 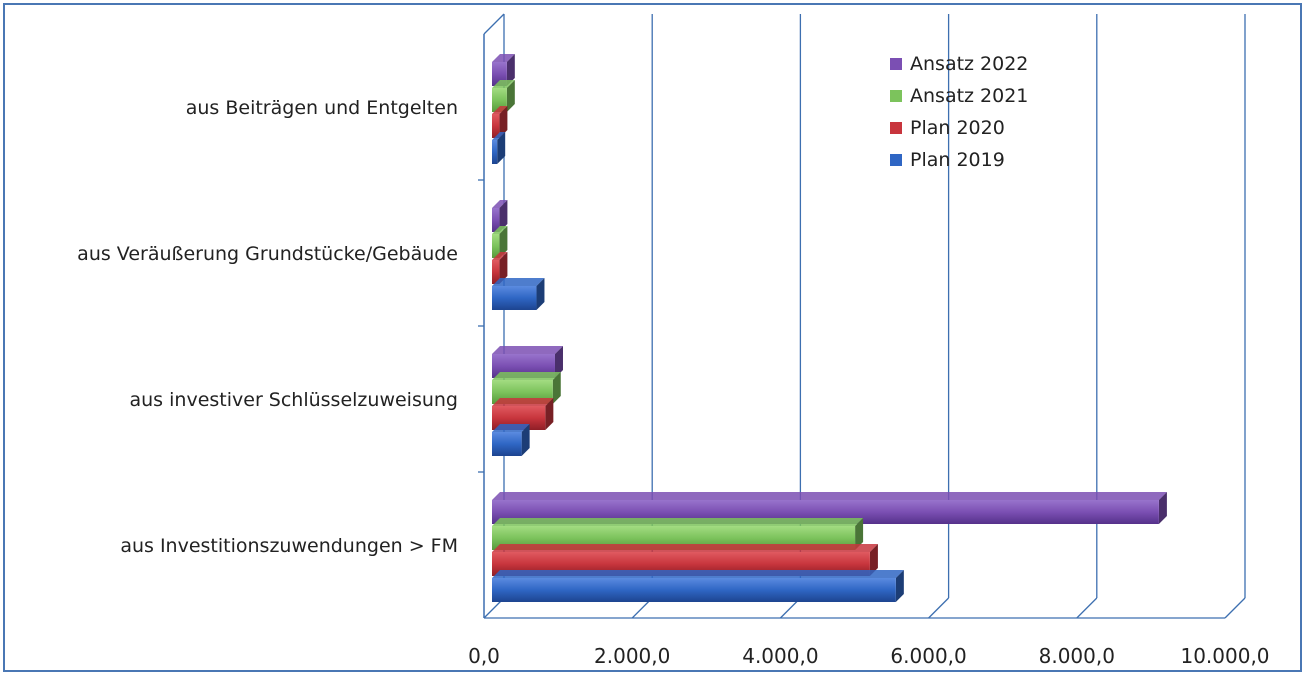 I want to click on category-label: aus Veräußerung Grundstücke/Gebäude, so click(x=267, y=254).